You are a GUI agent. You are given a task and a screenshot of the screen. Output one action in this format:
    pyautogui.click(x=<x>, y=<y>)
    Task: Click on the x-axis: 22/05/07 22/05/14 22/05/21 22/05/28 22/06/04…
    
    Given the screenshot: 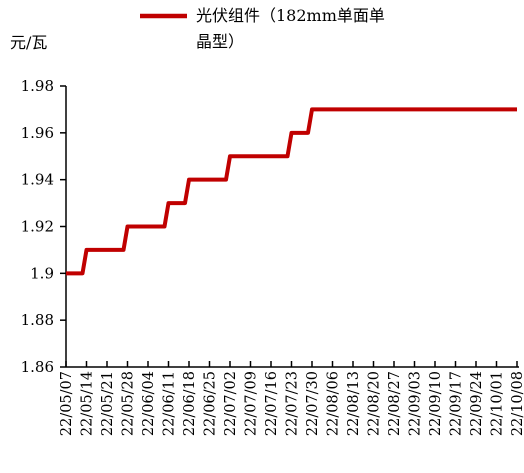 What is the action you would take?
    pyautogui.click(x=291, y=398)
    